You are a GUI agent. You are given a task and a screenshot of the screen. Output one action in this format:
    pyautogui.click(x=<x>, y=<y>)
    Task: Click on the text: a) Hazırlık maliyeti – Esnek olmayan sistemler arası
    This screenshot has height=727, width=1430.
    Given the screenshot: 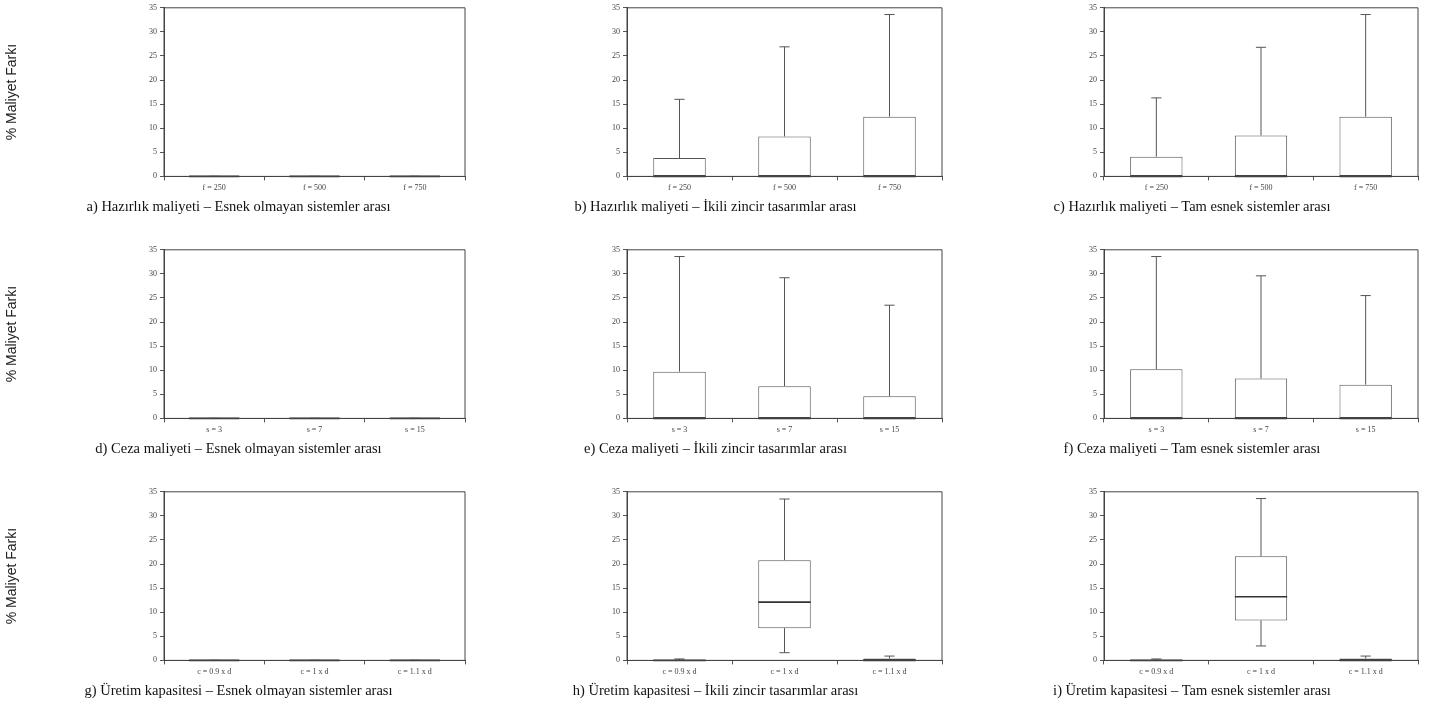 What is the action you would take?
    pyautogui.click(x=238, y=206)
    